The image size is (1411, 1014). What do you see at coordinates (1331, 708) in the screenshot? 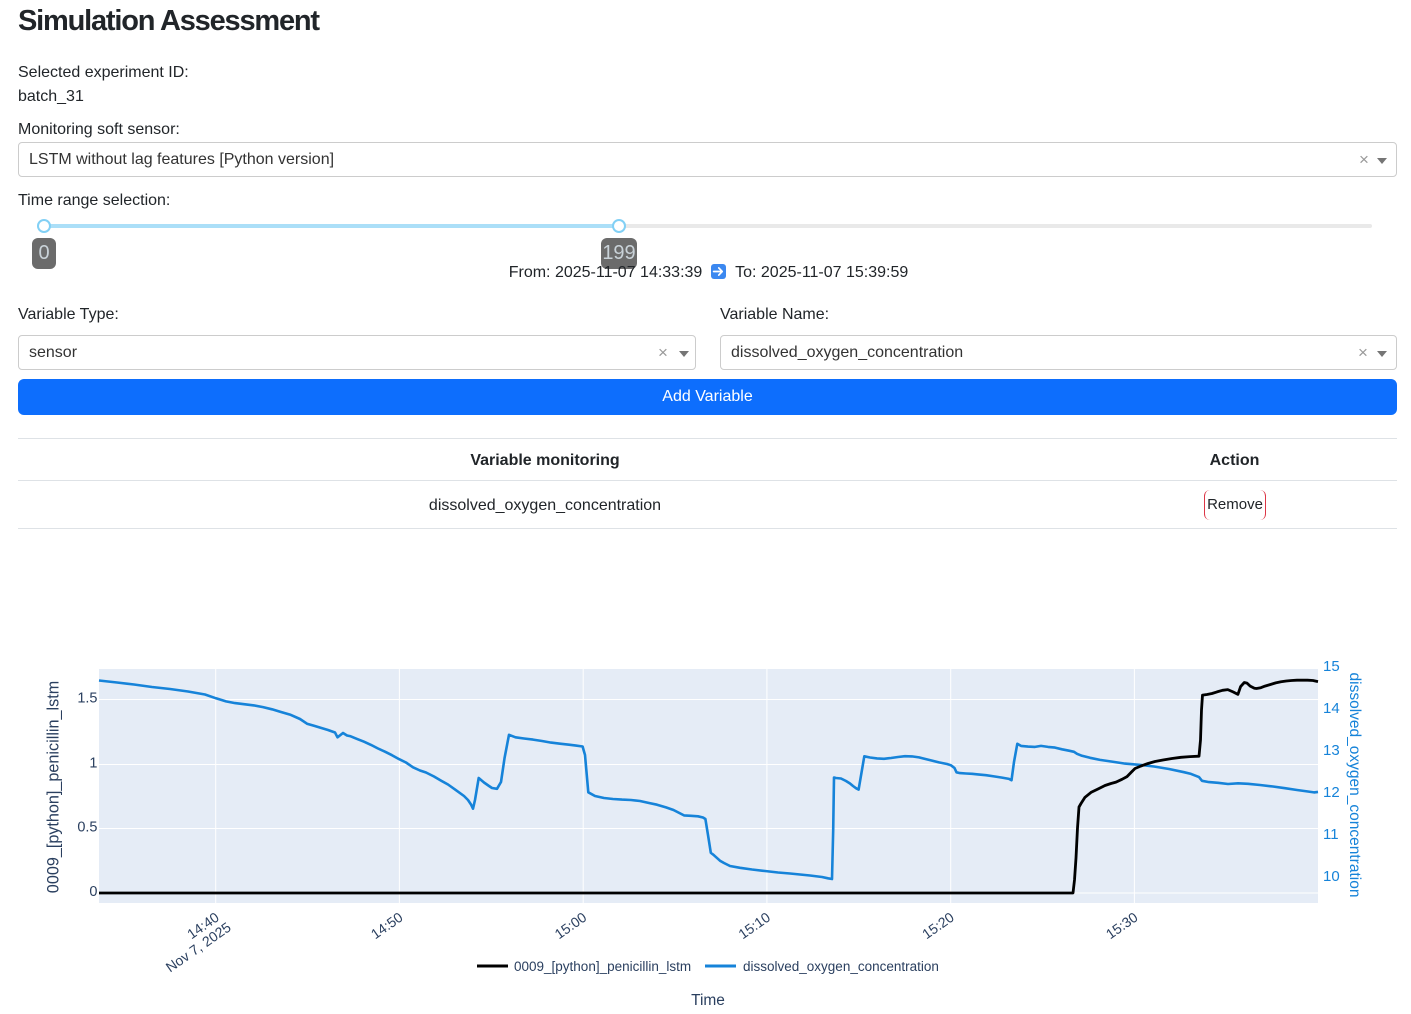
I see `svg-text: 14` at bounding box center [1331, 708].